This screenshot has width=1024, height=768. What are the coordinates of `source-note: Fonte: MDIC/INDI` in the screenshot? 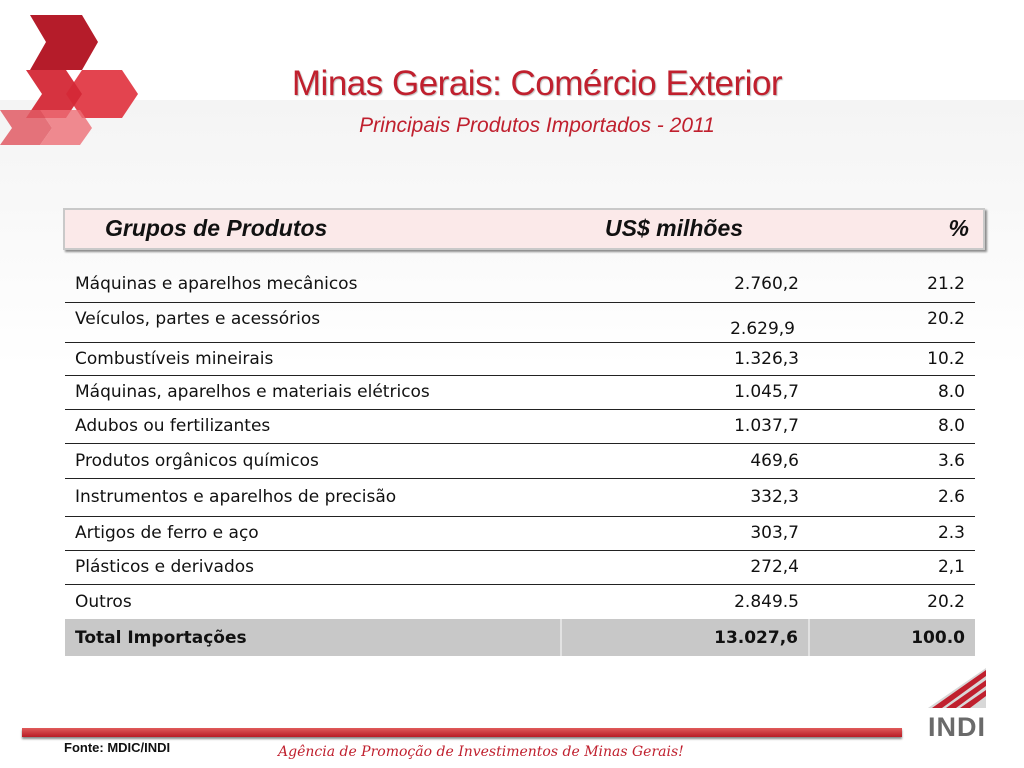 It's located at (117, 747).